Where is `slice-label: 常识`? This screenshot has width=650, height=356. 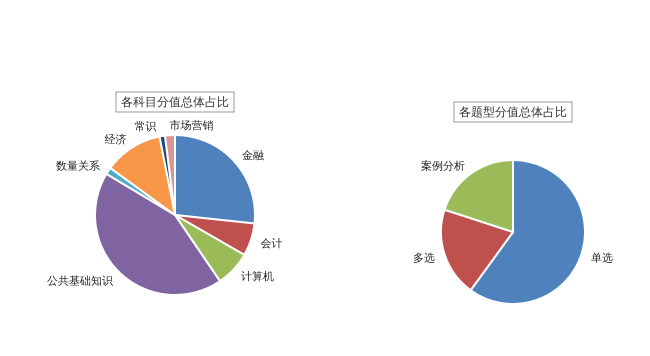
slice-label: 常识 is located at coordinates (145, 127).